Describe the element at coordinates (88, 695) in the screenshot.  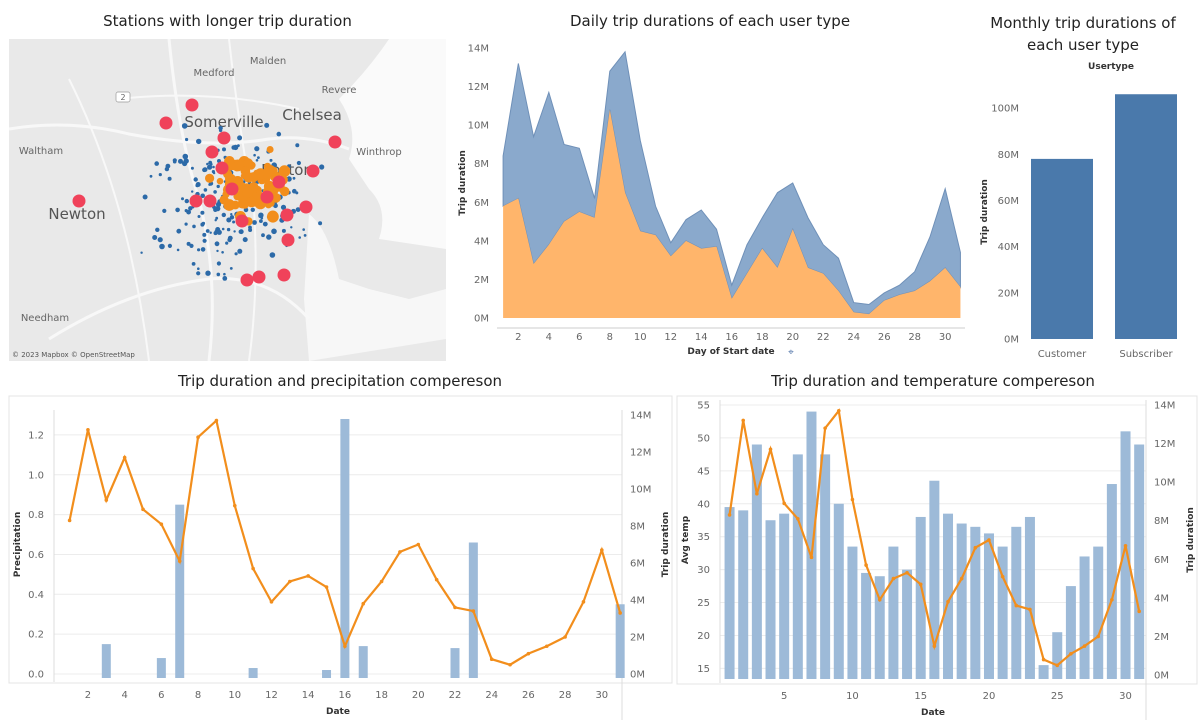
I see `x-tick-label: 2` at that location.